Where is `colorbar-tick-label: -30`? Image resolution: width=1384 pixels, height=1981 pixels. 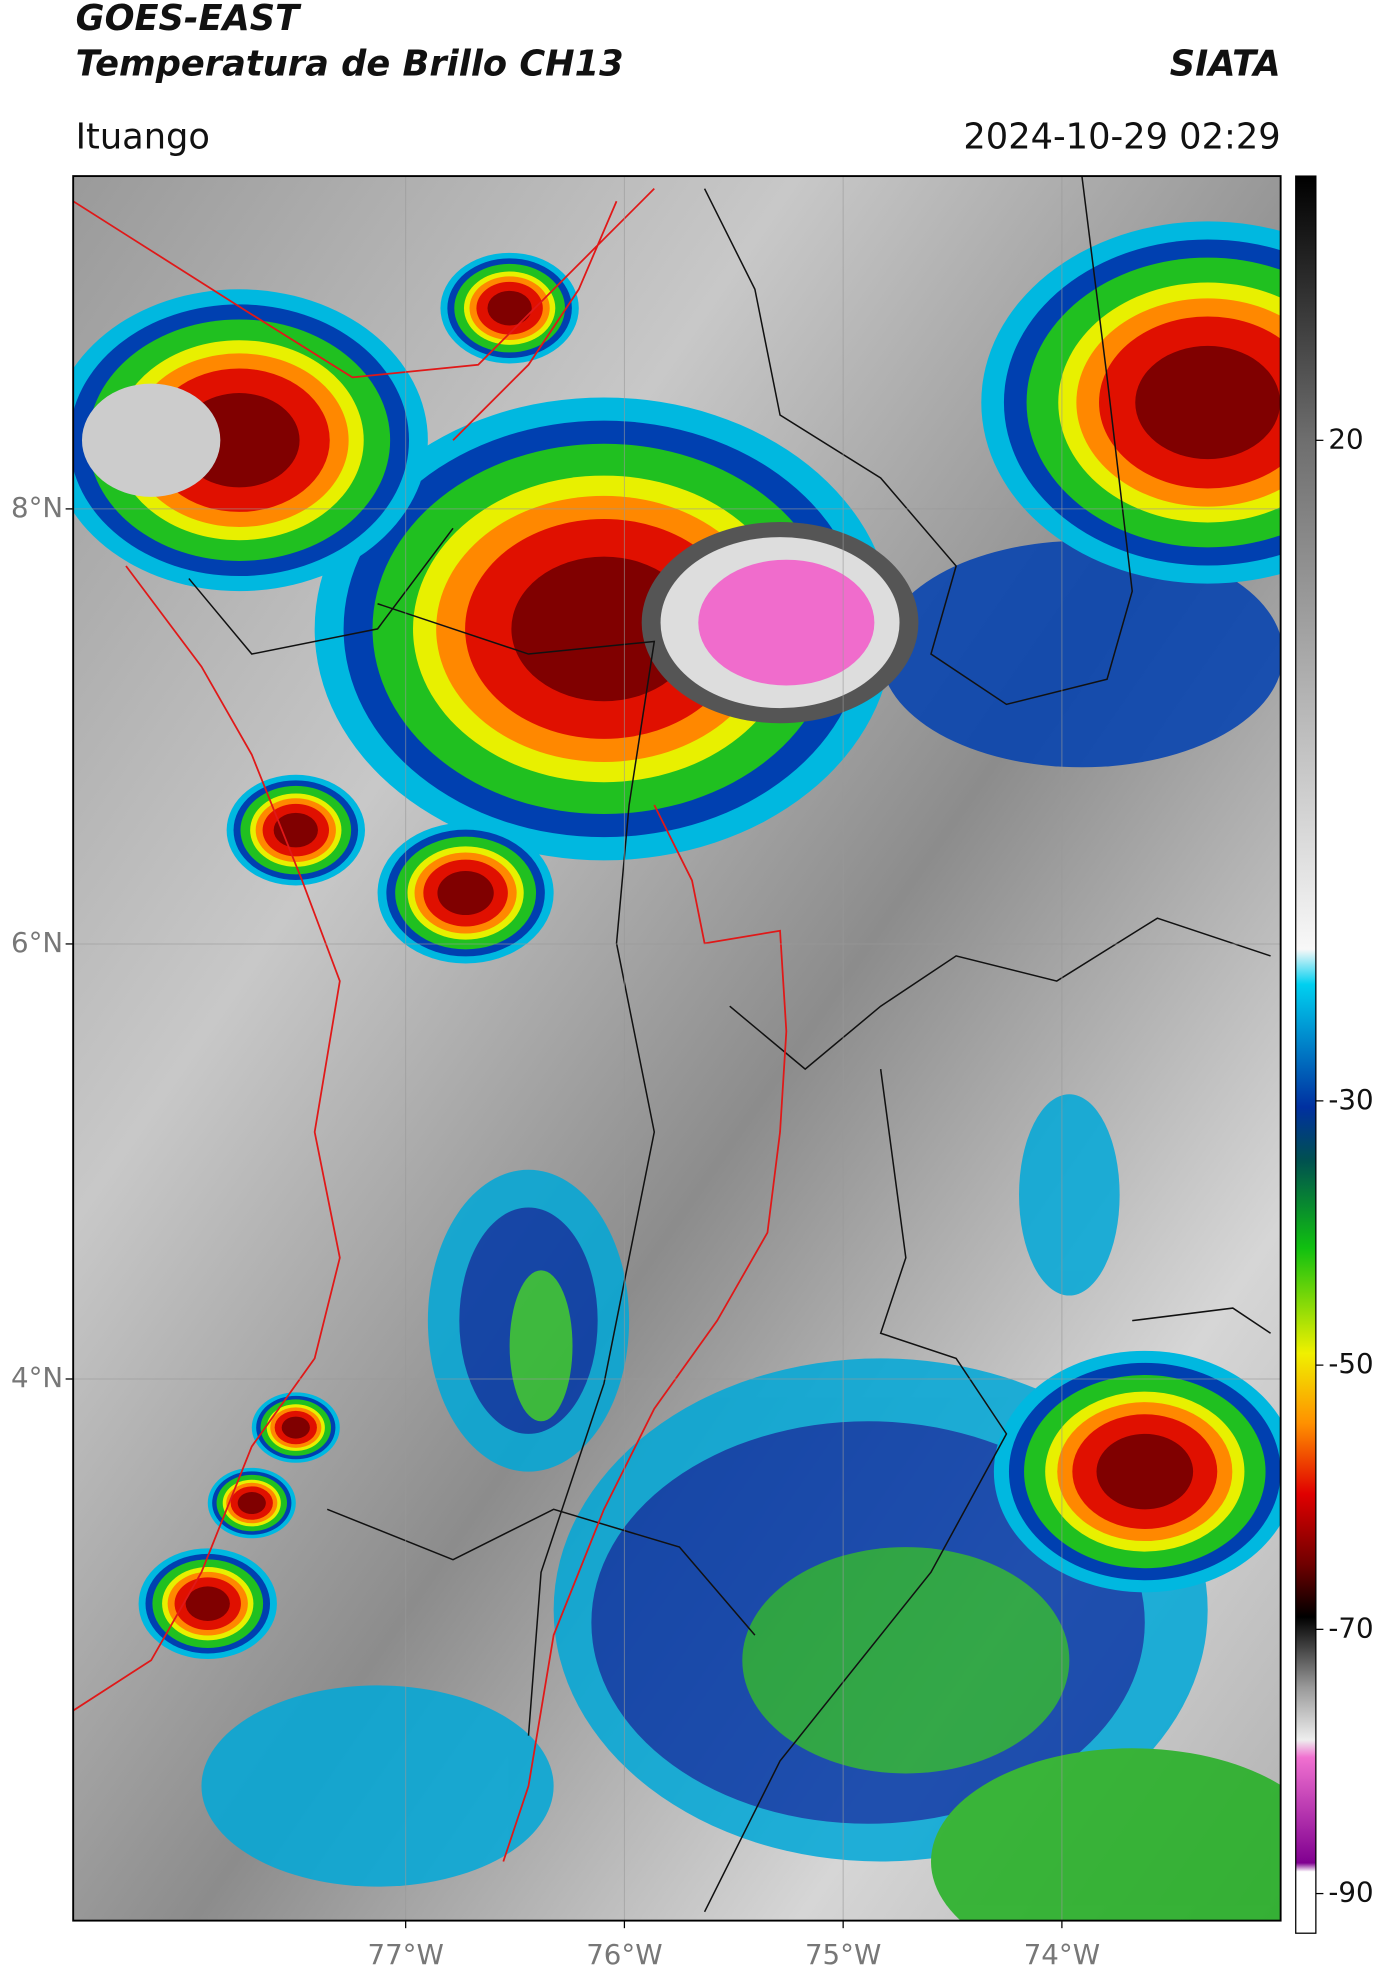
colorbar-tick-label: -30 is located at coordinates (1350, 1099).